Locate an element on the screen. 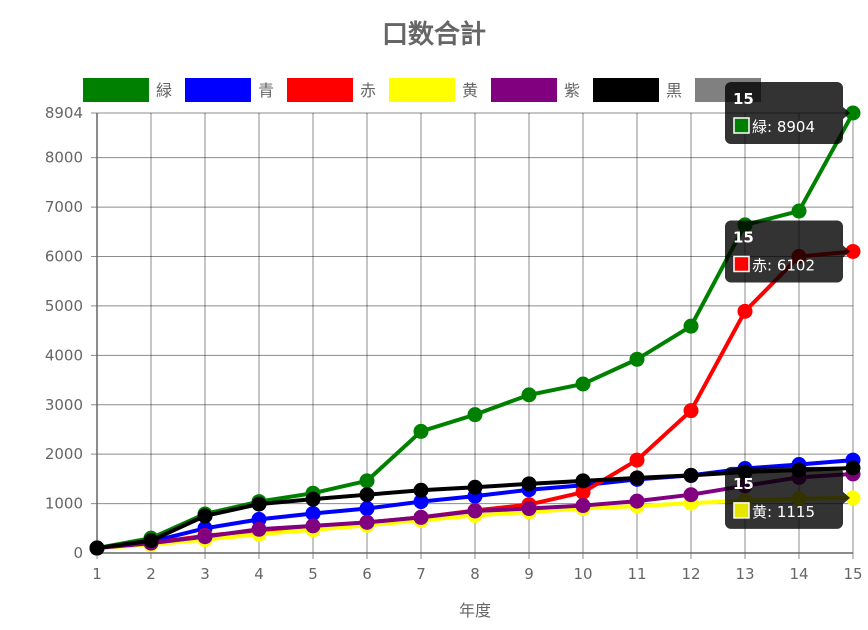  legend-label: 黄 is located at coordinates (470, 90).